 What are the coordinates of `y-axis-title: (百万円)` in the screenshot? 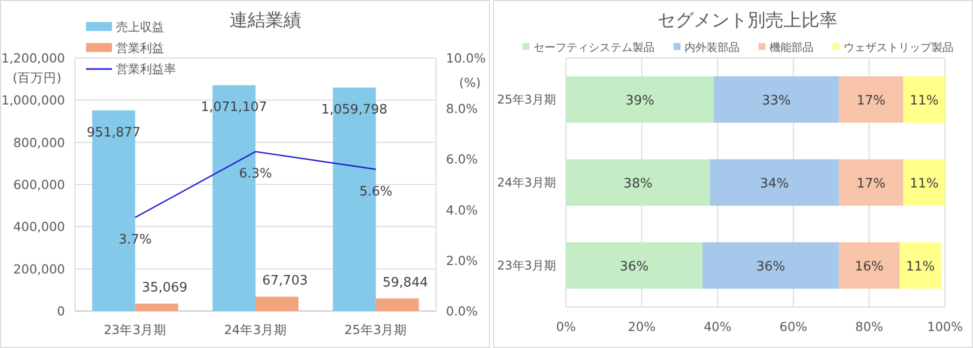 It's located at (37, 77).